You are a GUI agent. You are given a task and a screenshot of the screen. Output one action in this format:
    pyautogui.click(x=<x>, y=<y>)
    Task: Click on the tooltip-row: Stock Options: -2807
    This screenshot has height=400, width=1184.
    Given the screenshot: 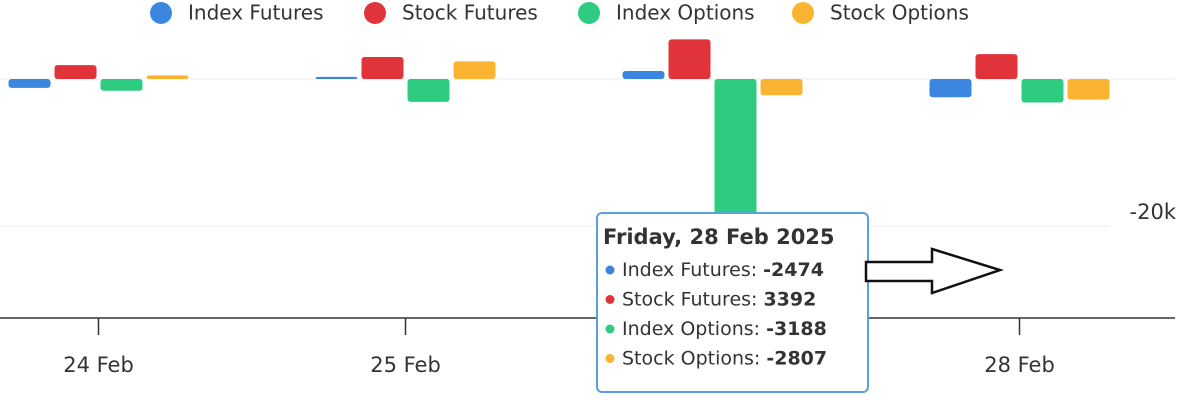 What is the action you would take?
    pyautogui.click(x=724, y=358)
    